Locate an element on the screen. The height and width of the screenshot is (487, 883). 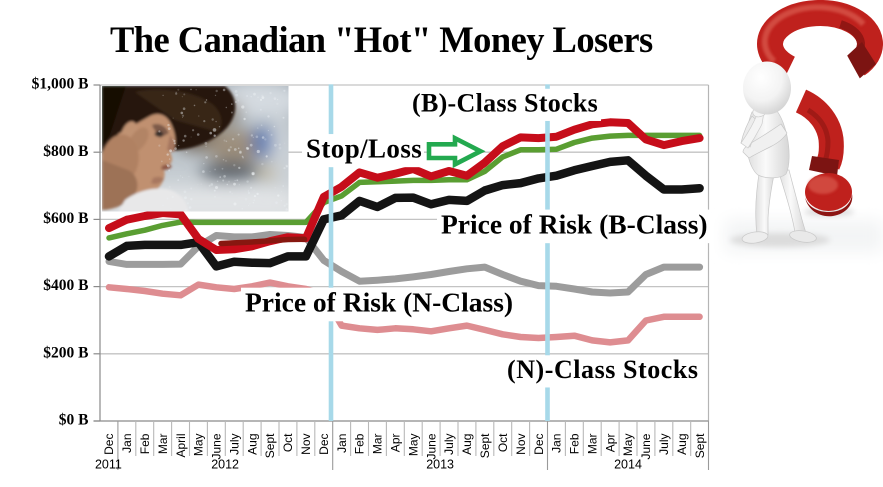
svg-text: $600 B is located at coordinates (65, 218).